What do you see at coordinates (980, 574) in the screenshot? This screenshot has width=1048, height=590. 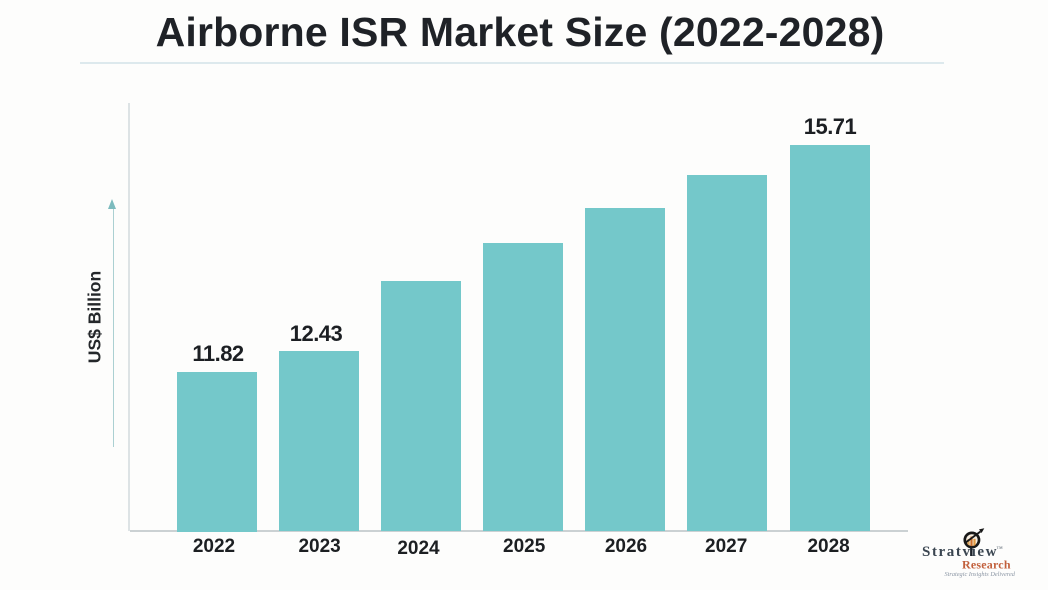 I see `svg-text: Strategic Insights Delivered` at bounding box center [980, 574].